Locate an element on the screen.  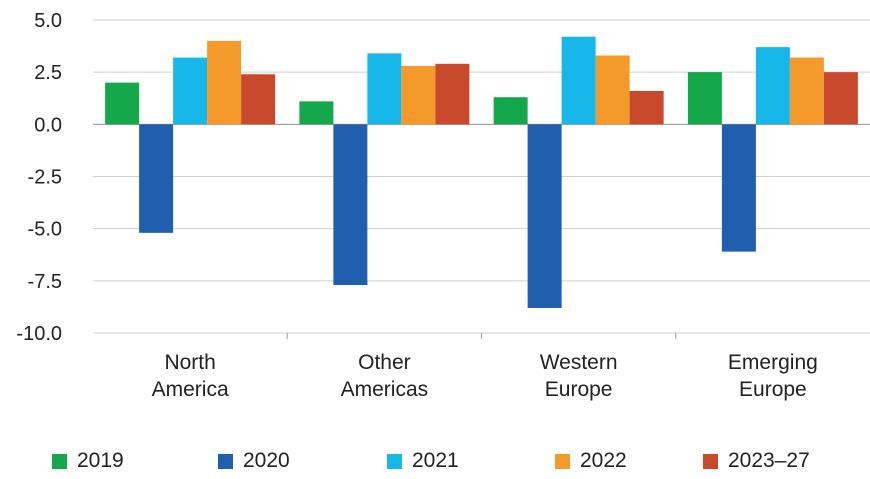
legend-label: 2022 is located at coordinates (603, 460).